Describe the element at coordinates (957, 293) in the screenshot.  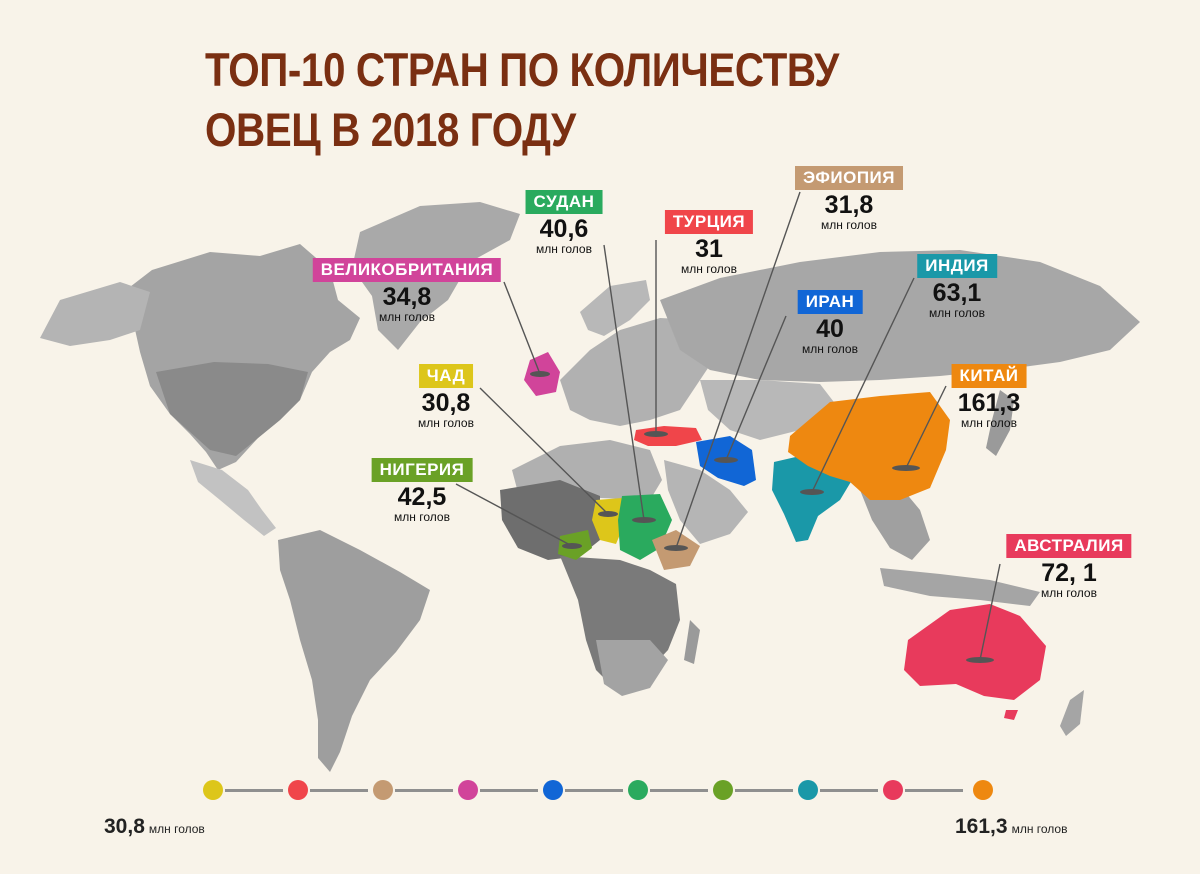
I see `value-india: 63,1` at that location.